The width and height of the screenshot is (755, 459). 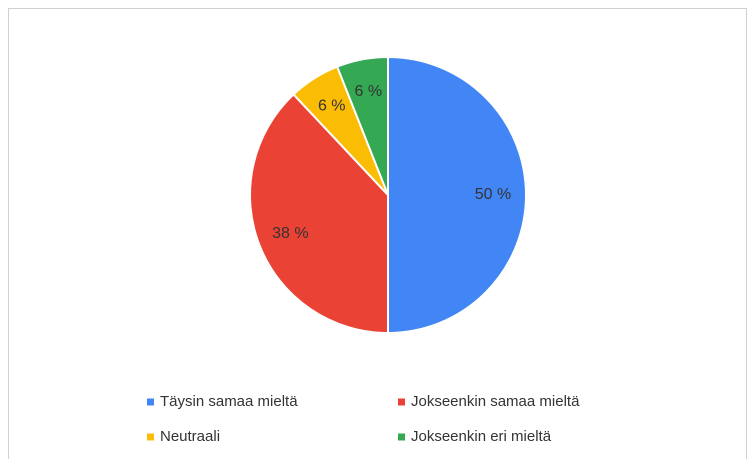 What do you see at coordinates (481, 436) in the screenshot?
I see `legend-label: Jokseenkin eri mieltä` at bounding box center [481, 436].